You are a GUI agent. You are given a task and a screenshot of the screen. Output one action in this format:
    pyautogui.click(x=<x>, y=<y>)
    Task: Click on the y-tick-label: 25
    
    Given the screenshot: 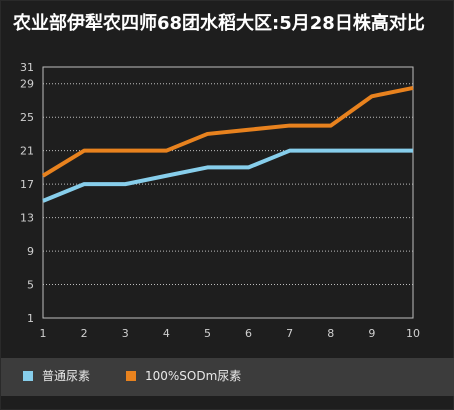 What is the action you would take?
    pyautogui.click(x=27, y=117)
    